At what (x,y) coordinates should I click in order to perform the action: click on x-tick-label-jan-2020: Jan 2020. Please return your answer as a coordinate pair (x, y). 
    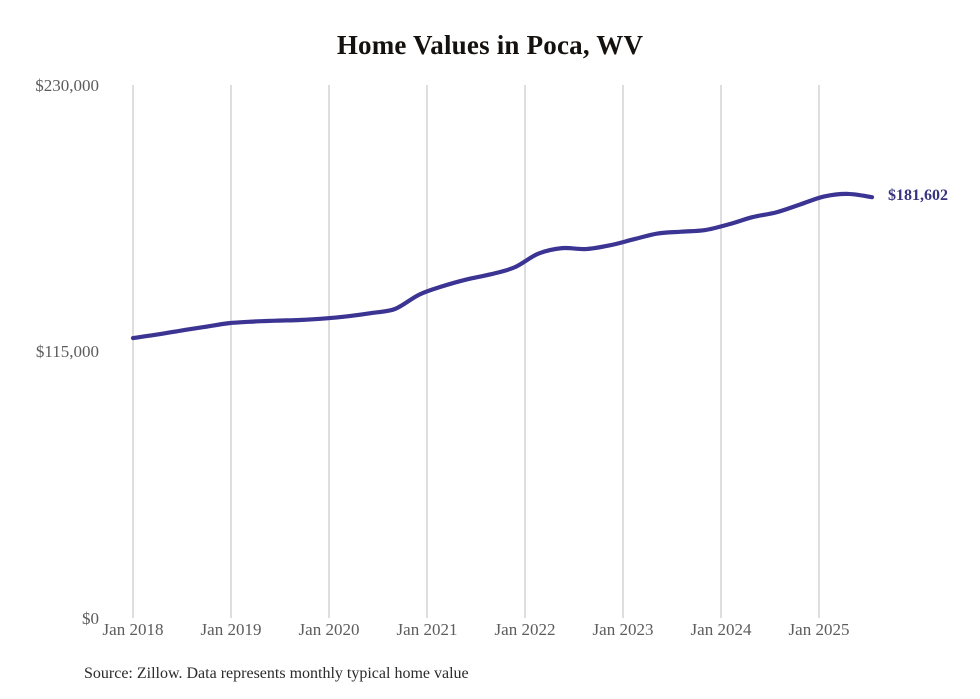
    Looking at the image, I should click on (329, 629).